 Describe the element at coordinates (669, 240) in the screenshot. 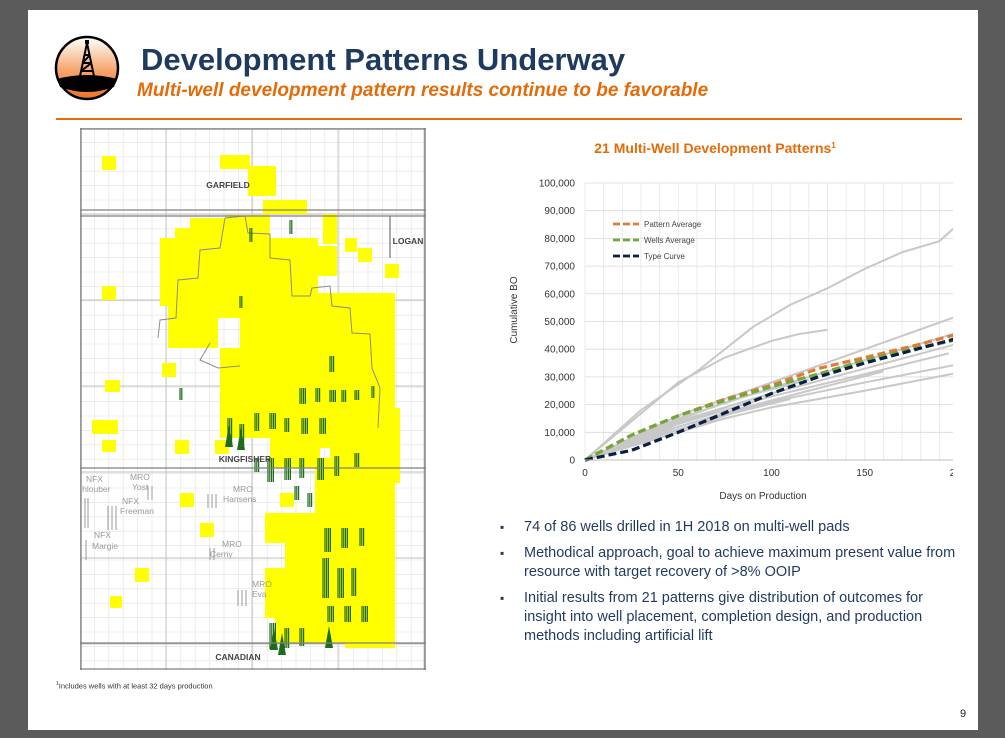

I see `legend-label: Wells Average` at that location.